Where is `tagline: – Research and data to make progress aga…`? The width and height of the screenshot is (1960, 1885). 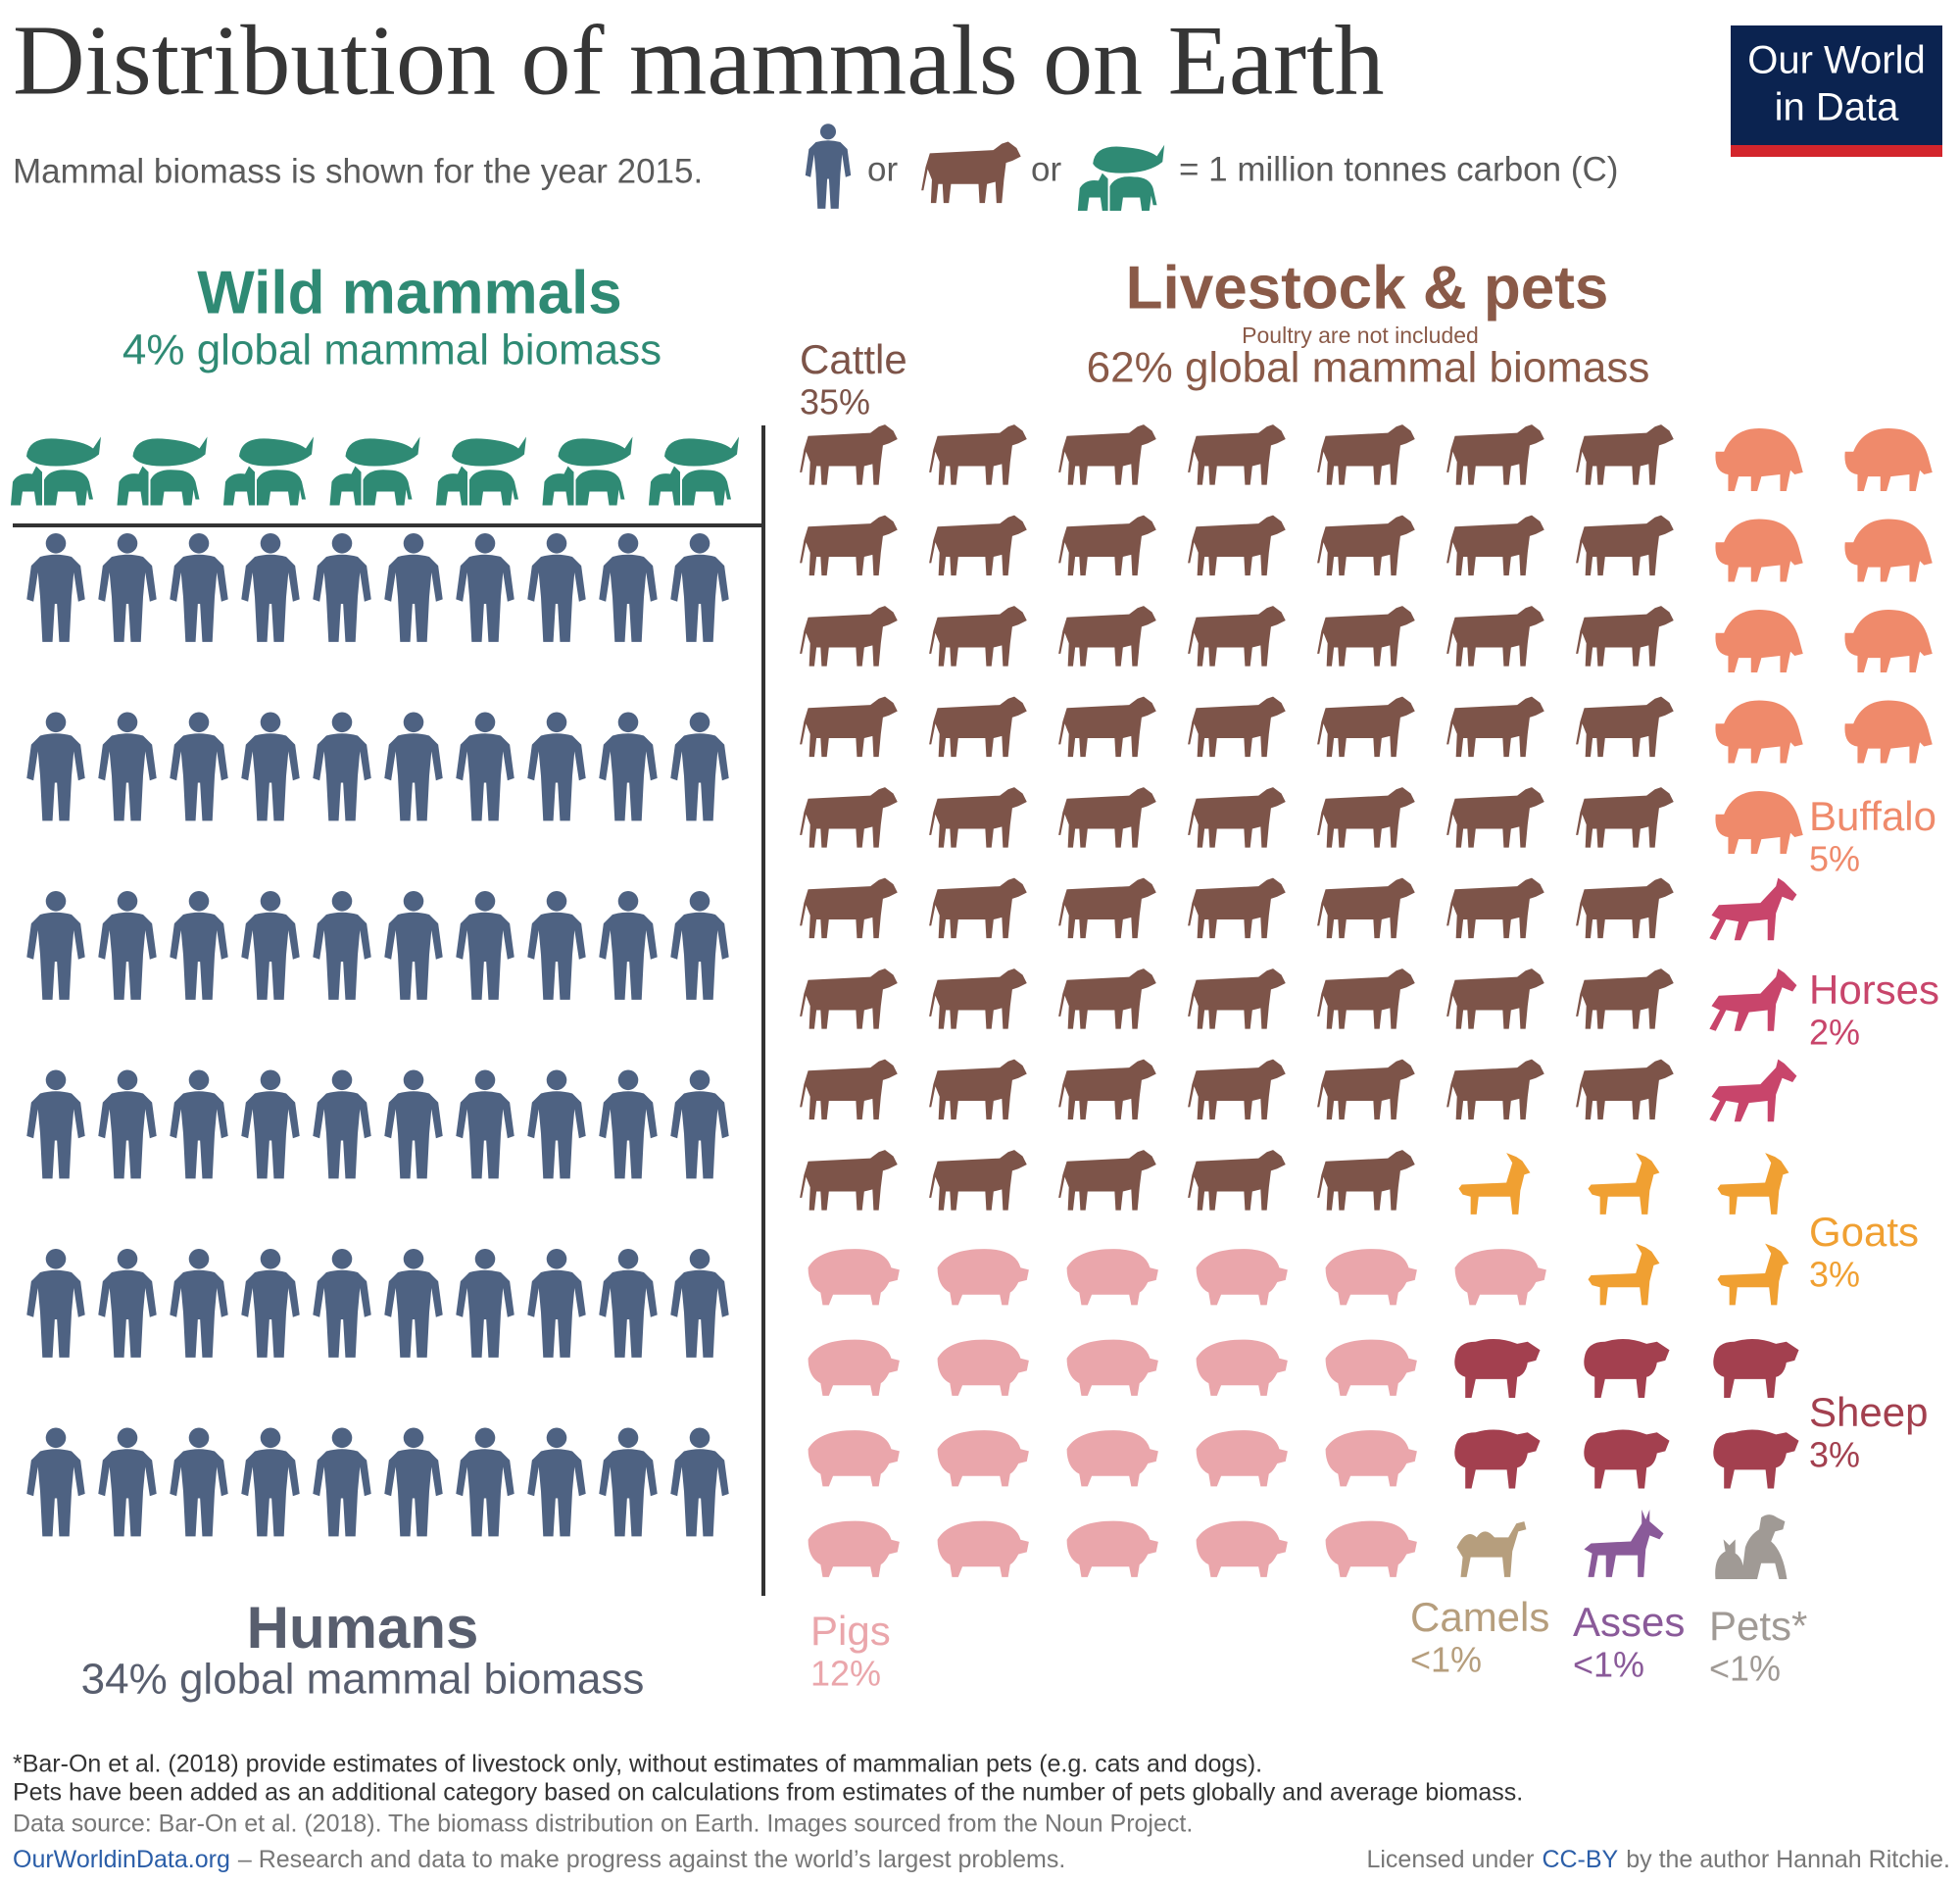 tagline: – Research and data to make progress aga… is located at coordinates (651, 1859).